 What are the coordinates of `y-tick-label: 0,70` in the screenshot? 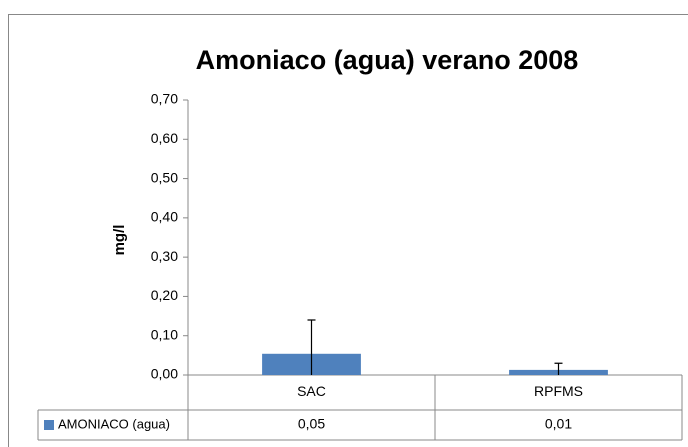 It's located at (164, 99).